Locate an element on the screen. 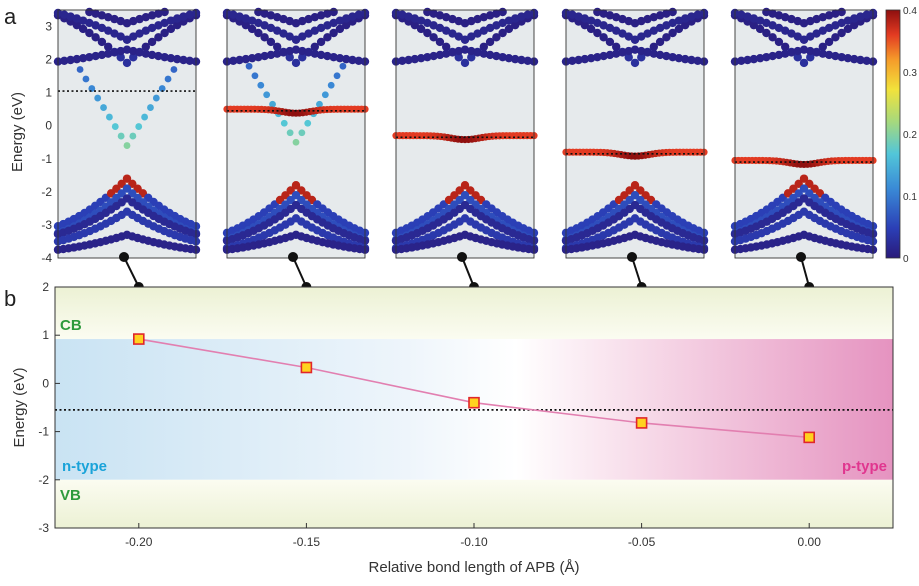 Image resolution: width=919 pixels, height=586 pixels. colorbar-ticks: 0.4 0.3 0.2 0.1 0 is located at coordinates (910, 135).